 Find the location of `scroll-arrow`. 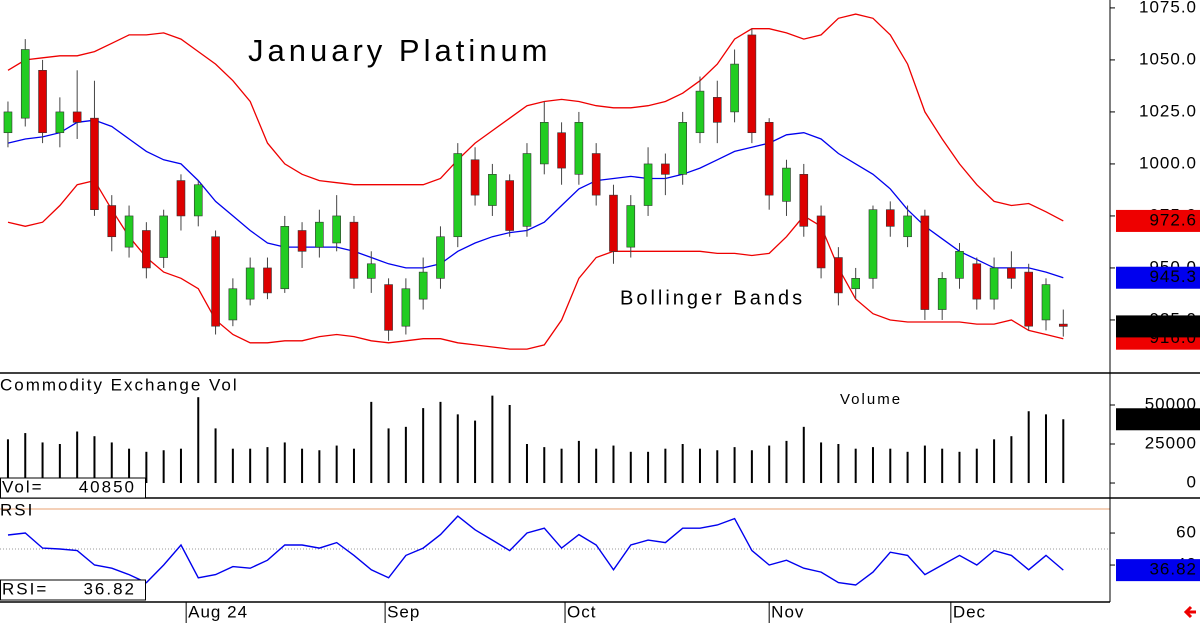

scroll-arrow is located at coordinates (1189, 612).